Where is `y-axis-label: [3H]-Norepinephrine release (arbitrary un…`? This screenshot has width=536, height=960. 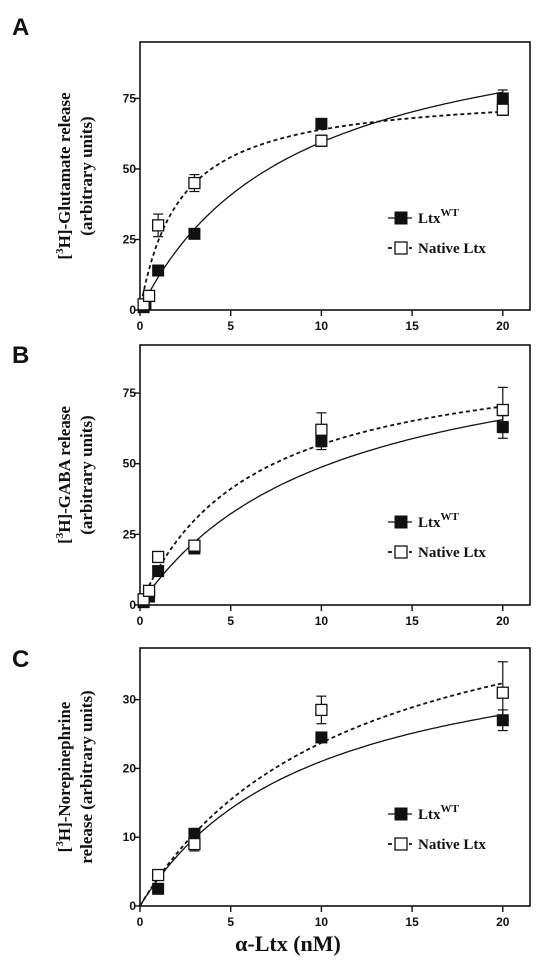 y-axis-label: [3H]-Norepinephrine release (arbitrary un… is located at coordinates (75, 776).